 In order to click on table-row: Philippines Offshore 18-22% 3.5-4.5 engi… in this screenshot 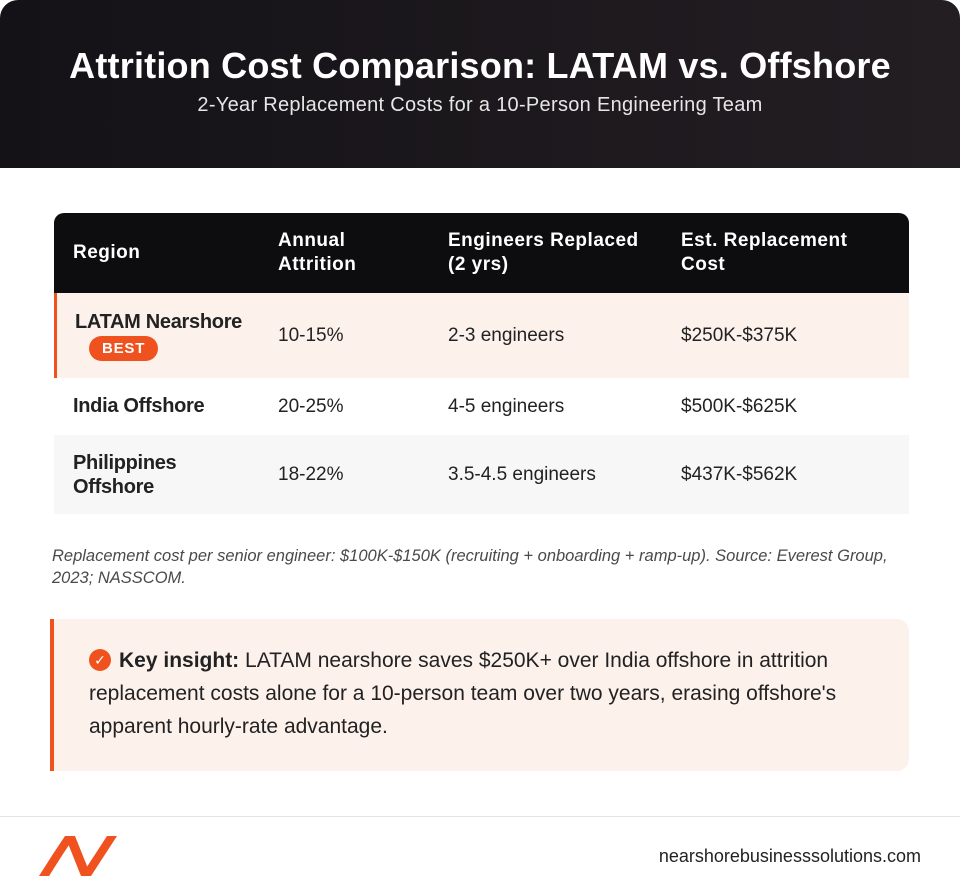, I will do `click(481, 474)`.